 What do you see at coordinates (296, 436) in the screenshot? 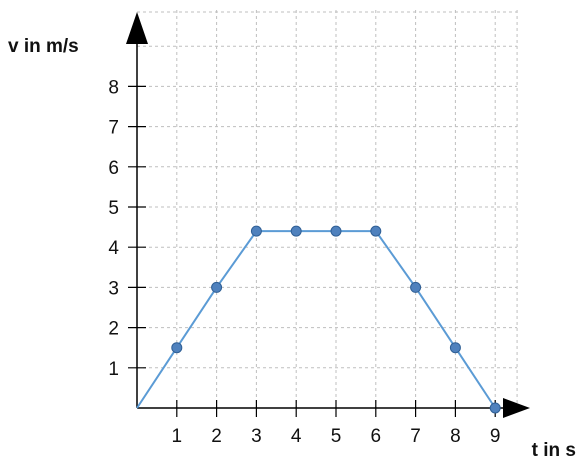
I see `x-tick-label: 4` at bounding box center [296, 436].